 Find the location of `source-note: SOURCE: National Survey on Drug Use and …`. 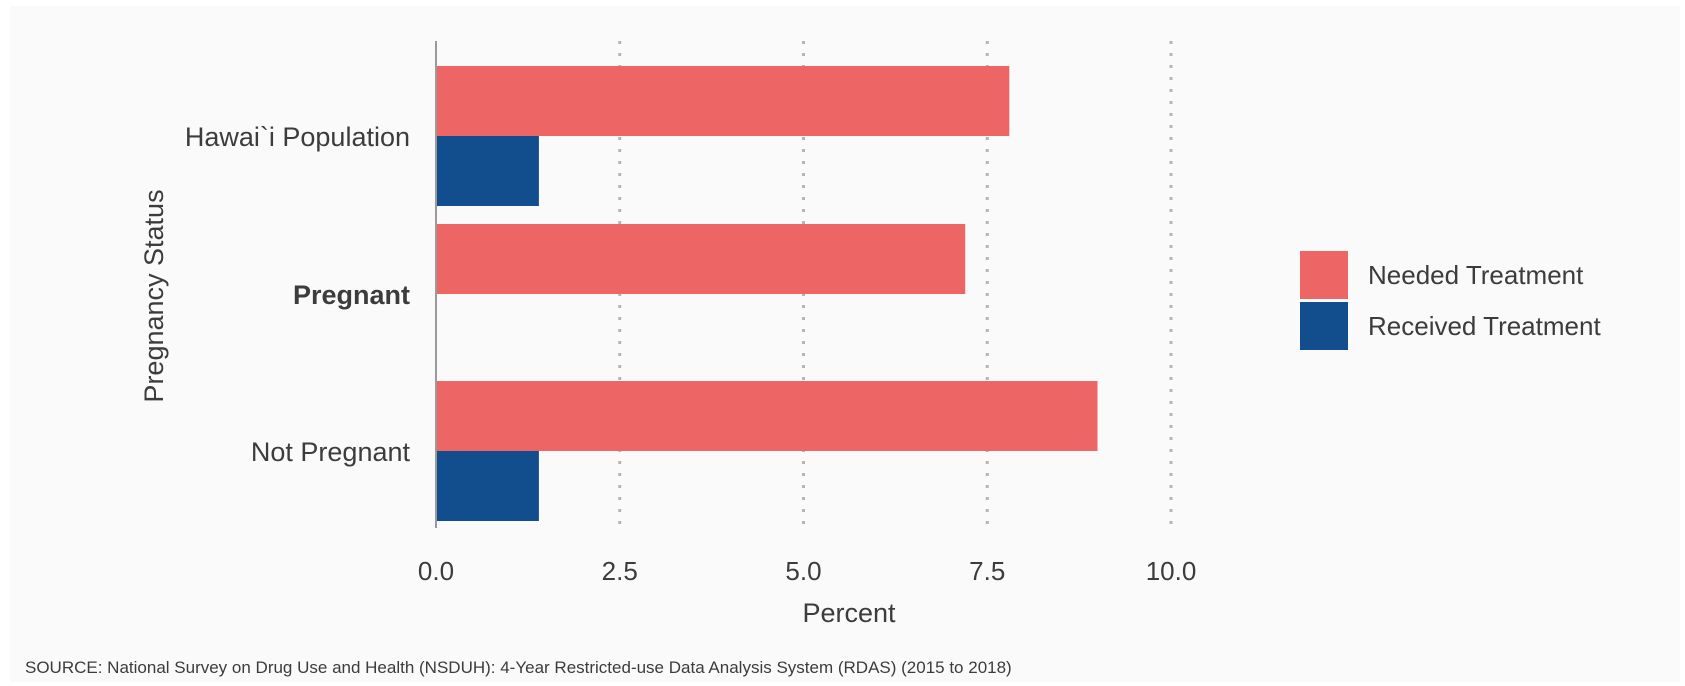

source-note: SOURCE: National Survey on Drug Use and … is located at coordinates (518, 667).